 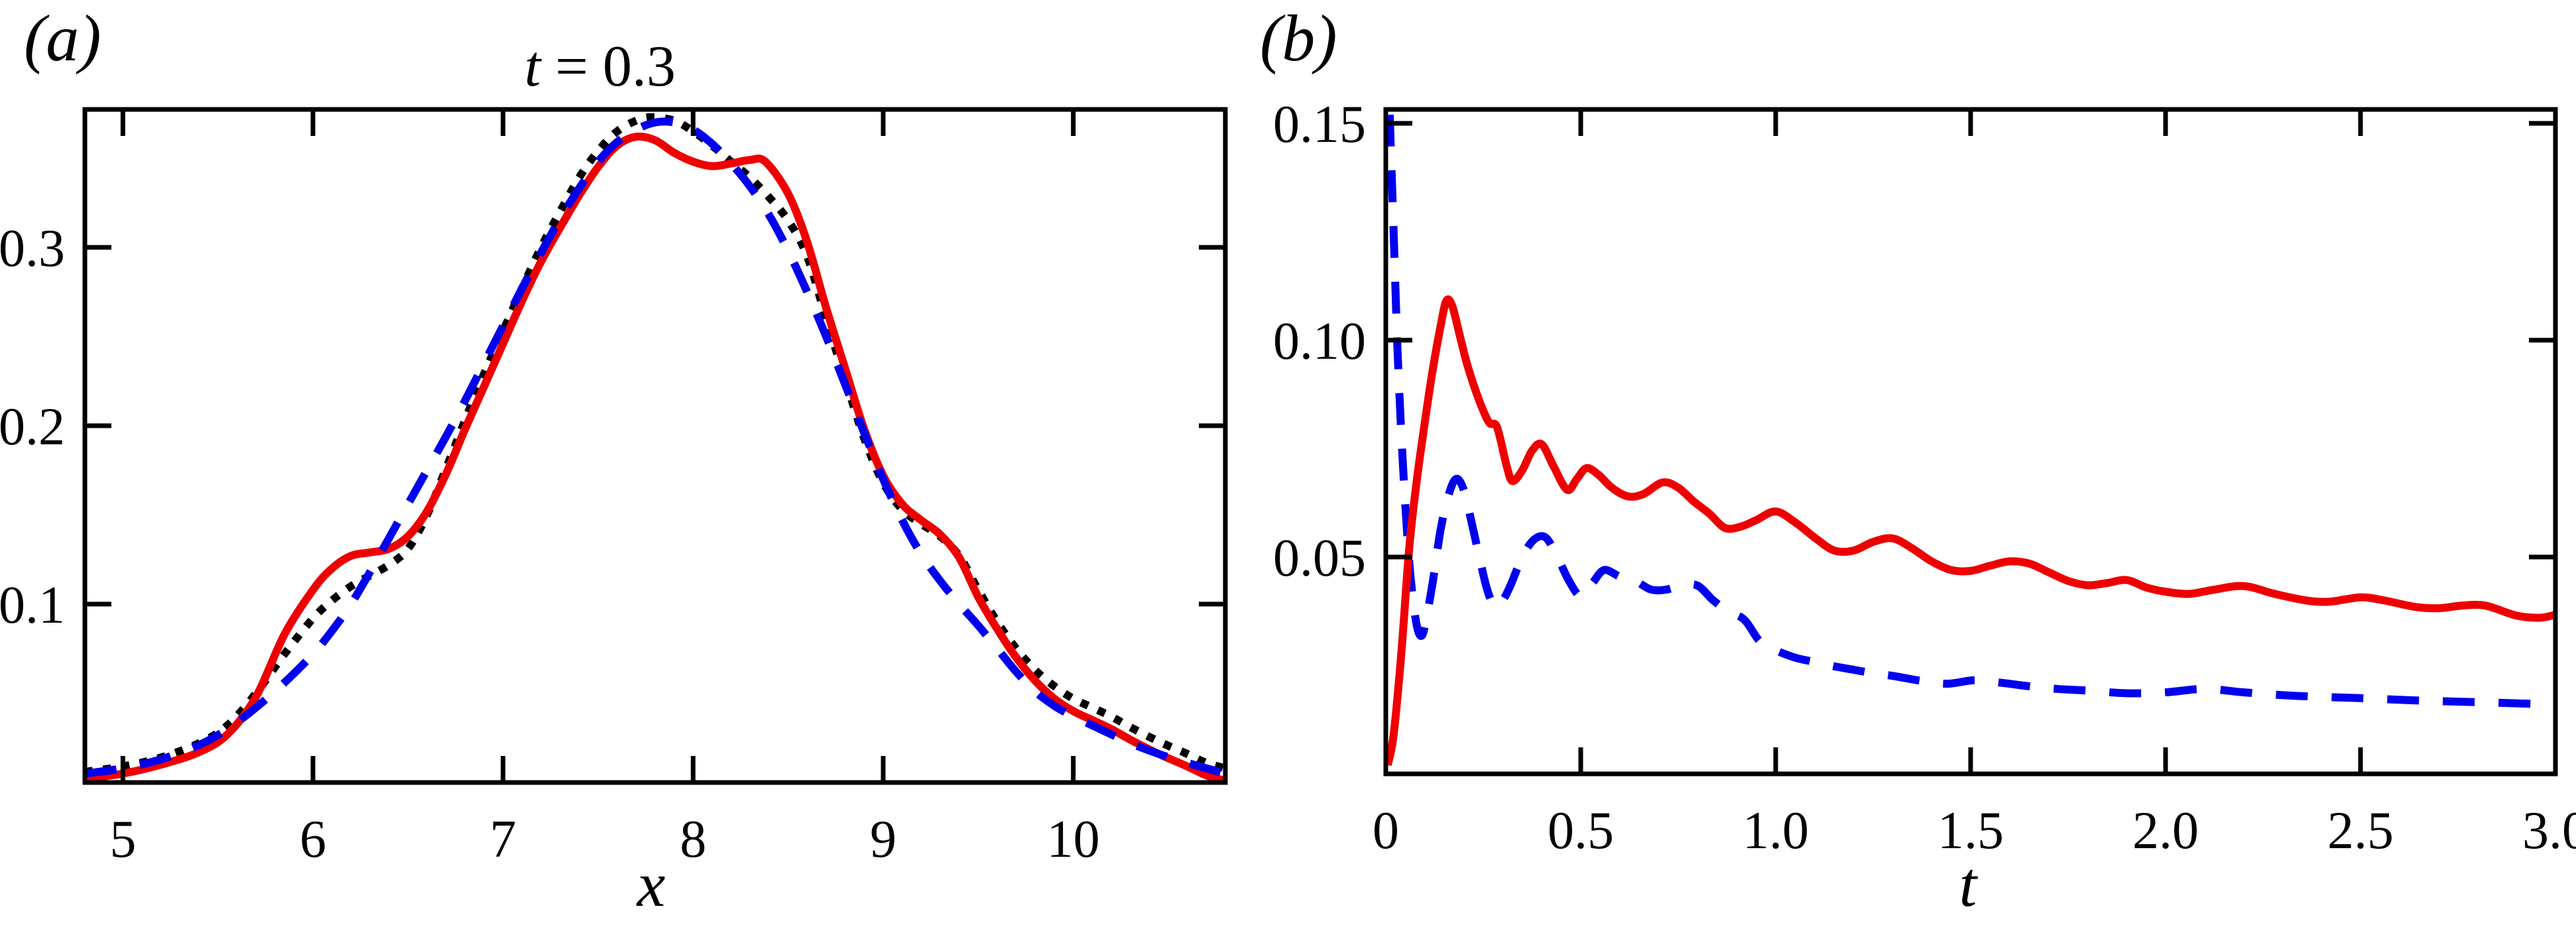 I want to click on panel-a-x-tick-label: 5, so click(x=122, y=839).